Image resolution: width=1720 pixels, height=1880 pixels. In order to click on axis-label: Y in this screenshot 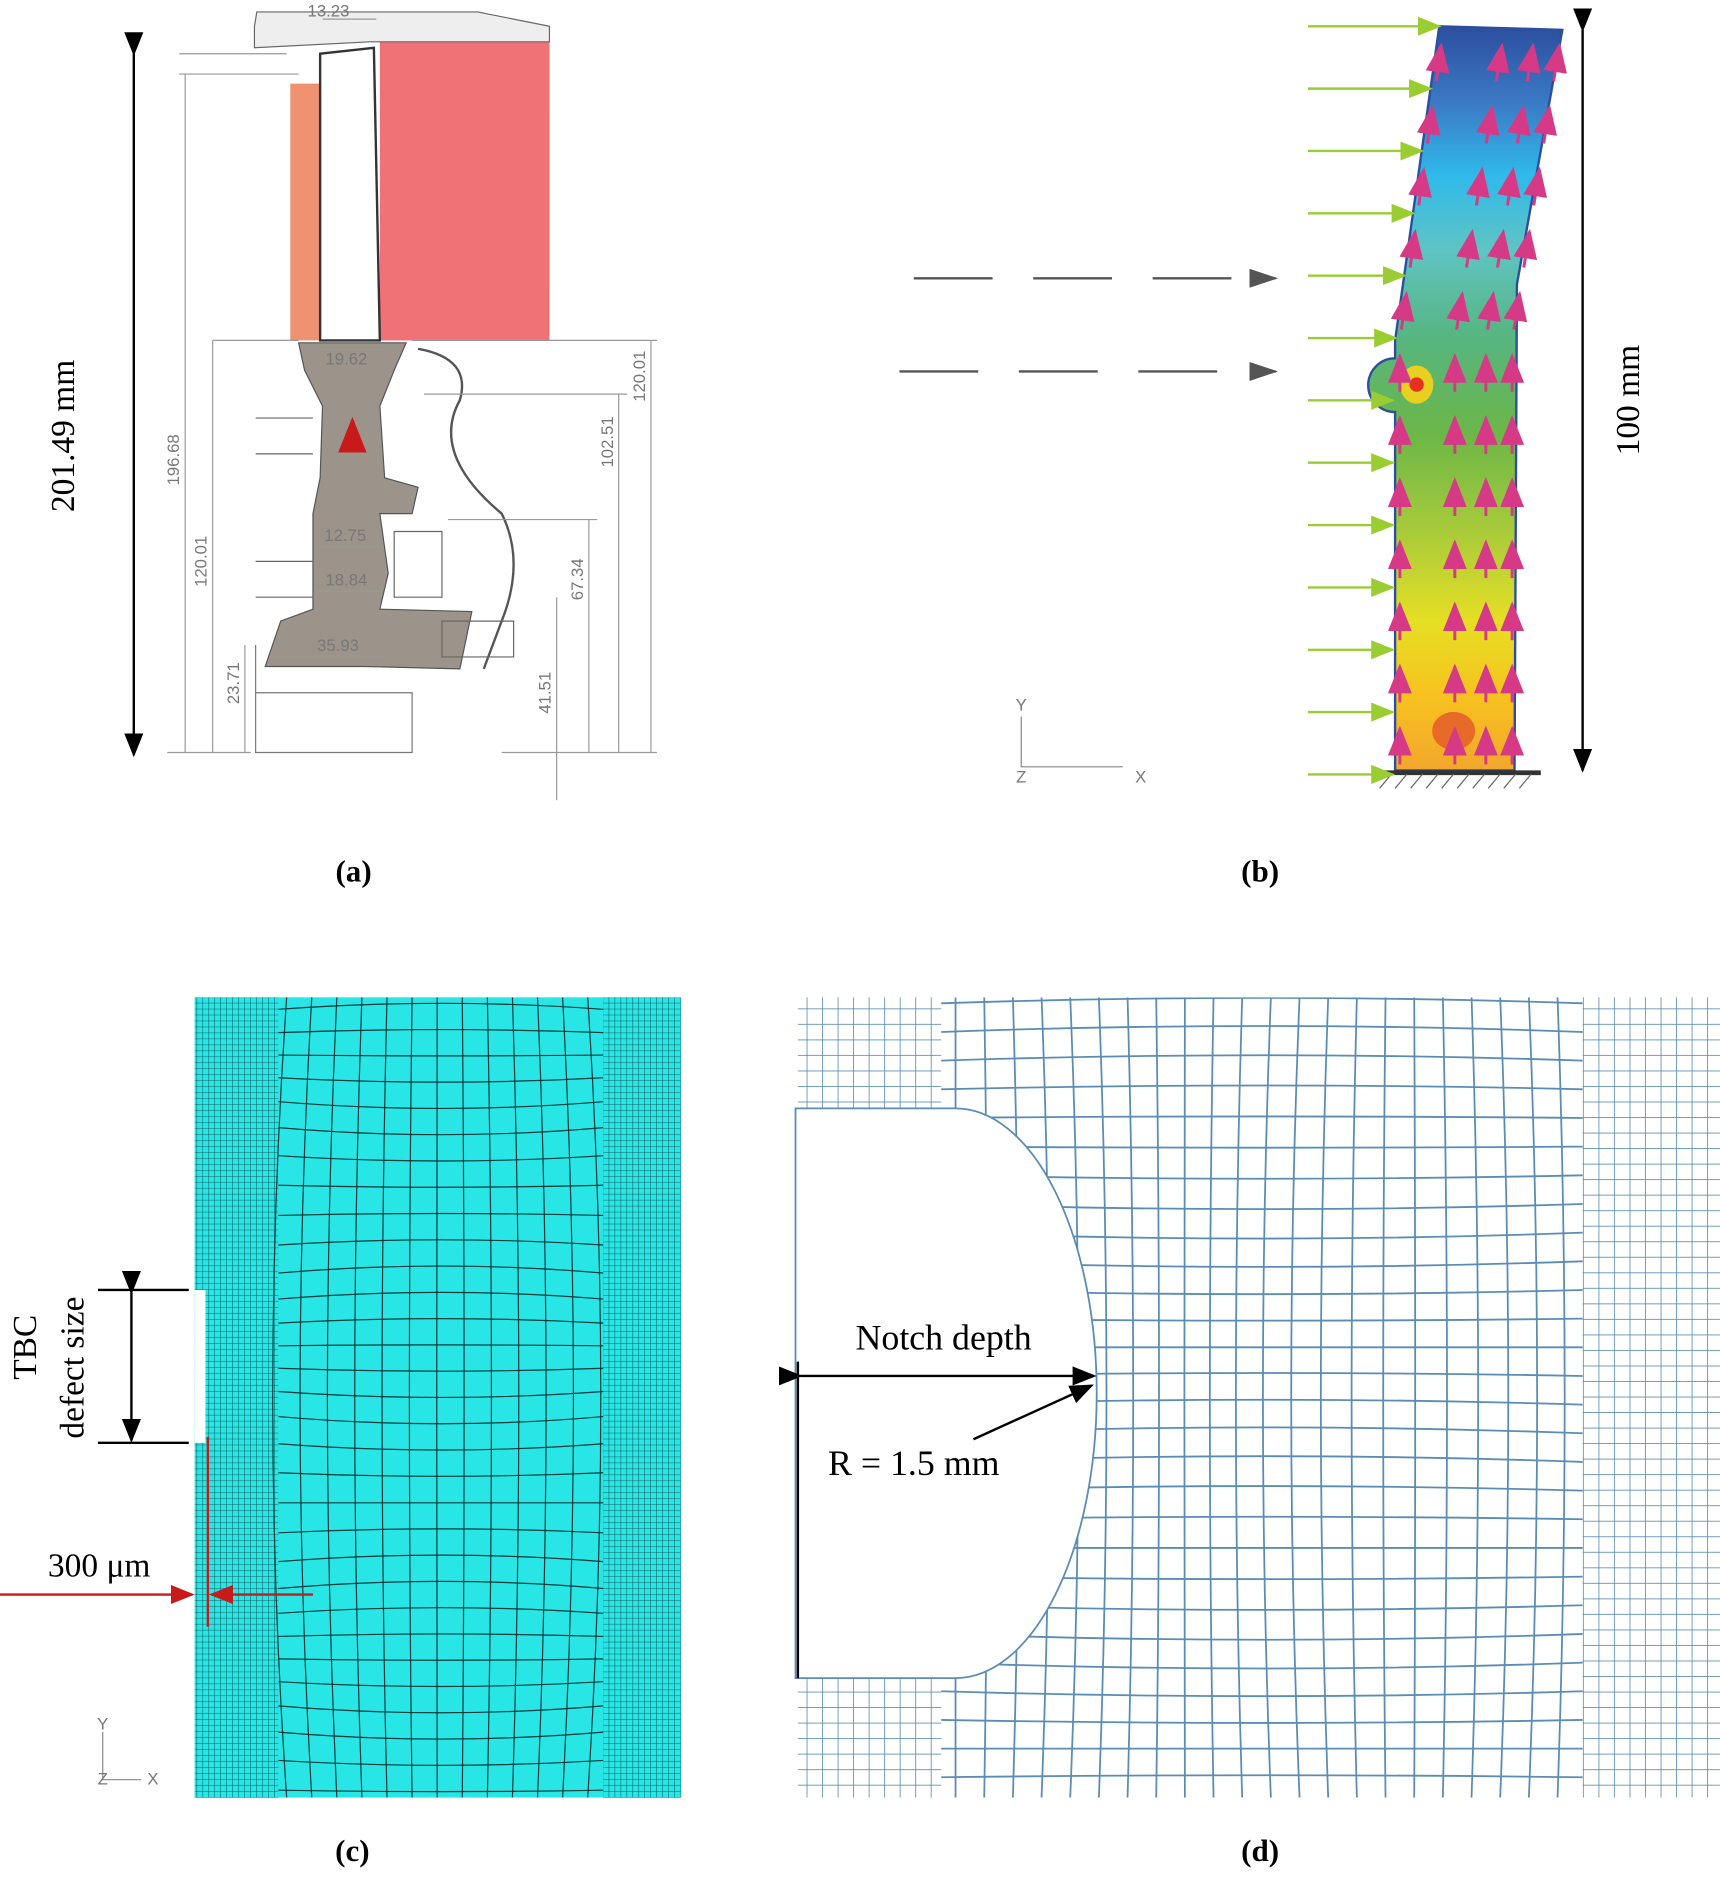, I will do `click(1021, 705)`.